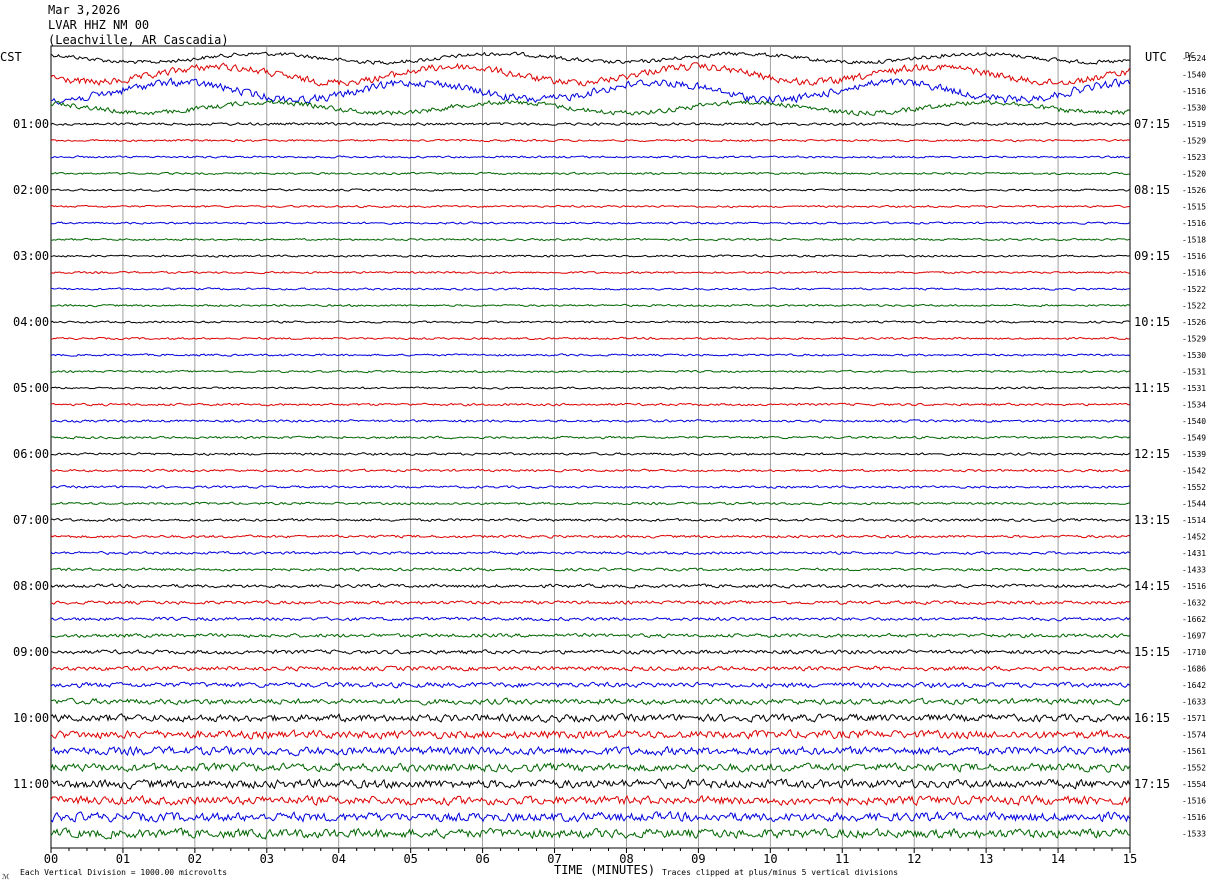 This screenshot has height=886, width=1210. Describe the element at coordinates (1152, 520) in the screenshot. I see `right-hour-label: 13:15` at that location.